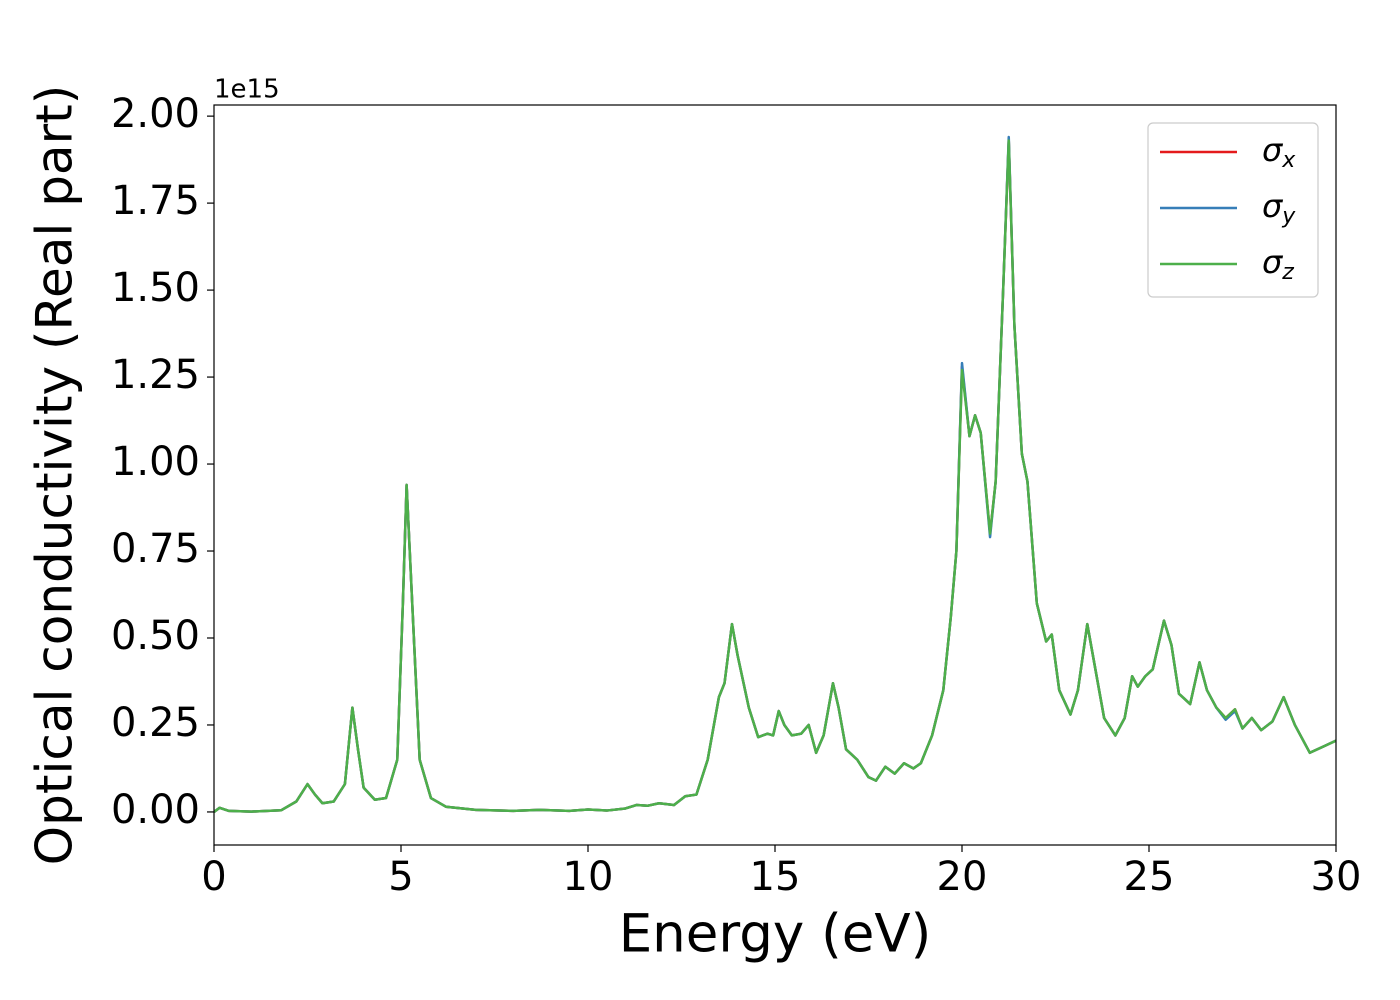  What do you see at coordinates (962, 877) in the screenshot?
I see `x-tick-label: 20` at bounding box center [962, 877].